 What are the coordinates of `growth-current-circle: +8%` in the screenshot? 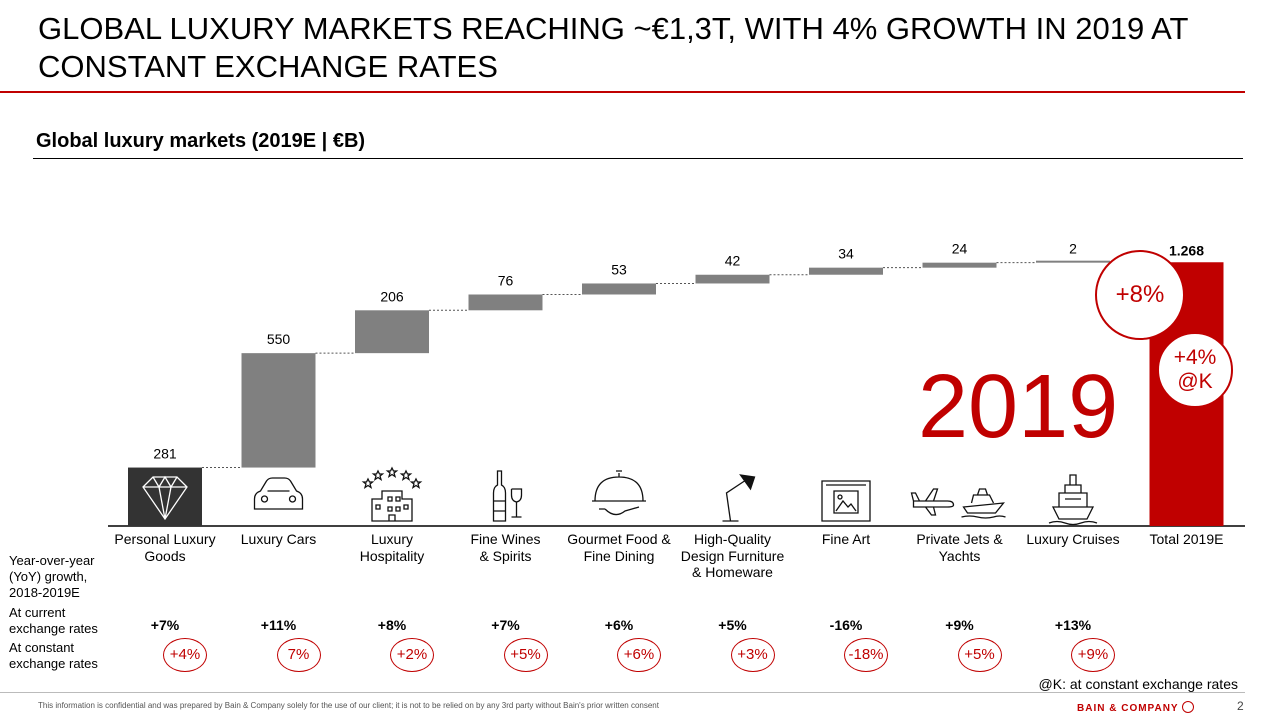 It's located at (1140, 295).